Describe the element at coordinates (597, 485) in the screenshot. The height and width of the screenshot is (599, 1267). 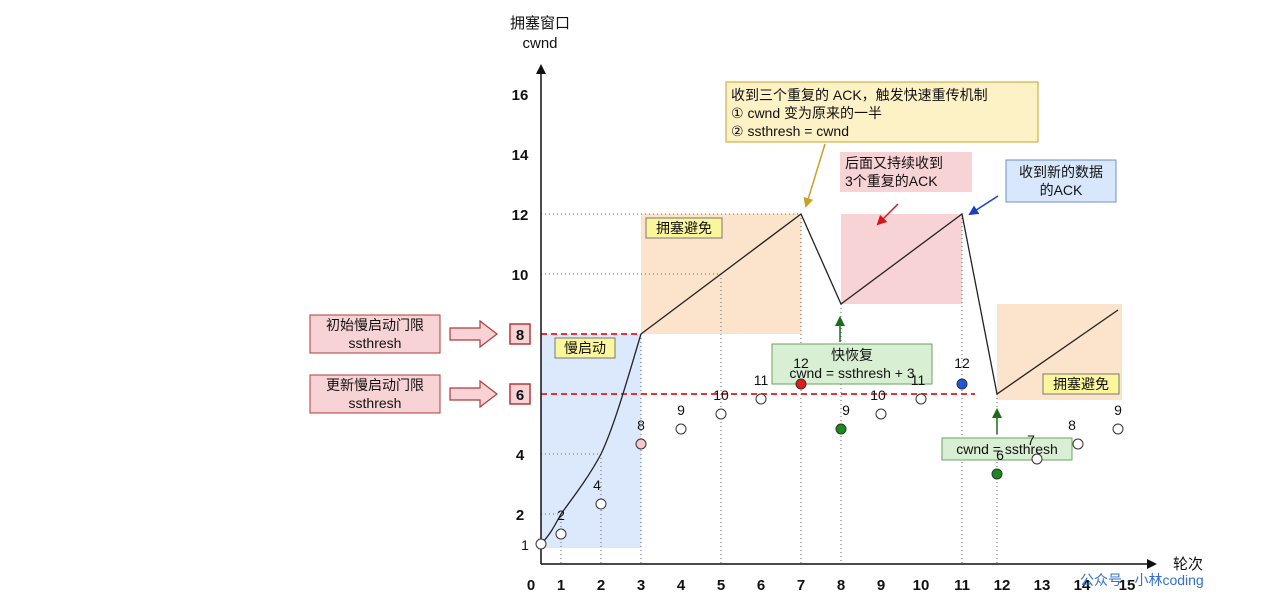
I see `point-label-round-2: 4` at that location.